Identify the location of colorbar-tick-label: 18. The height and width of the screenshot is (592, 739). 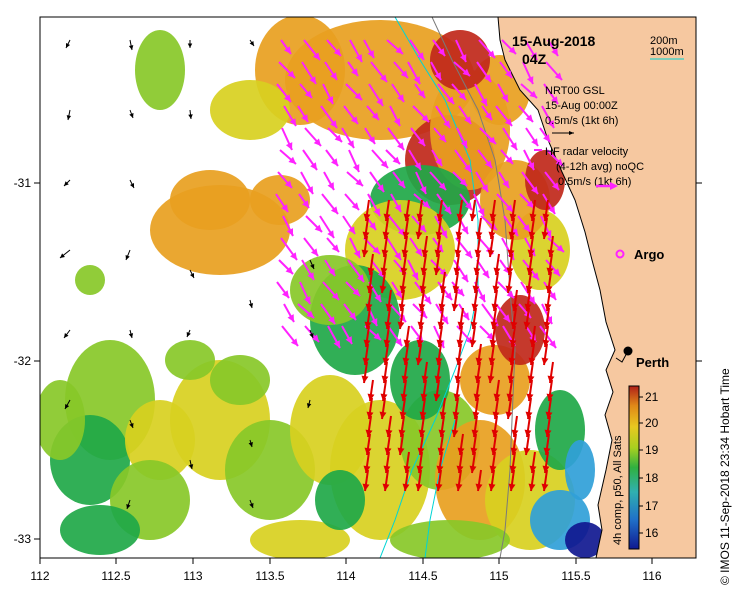
(652, 478).